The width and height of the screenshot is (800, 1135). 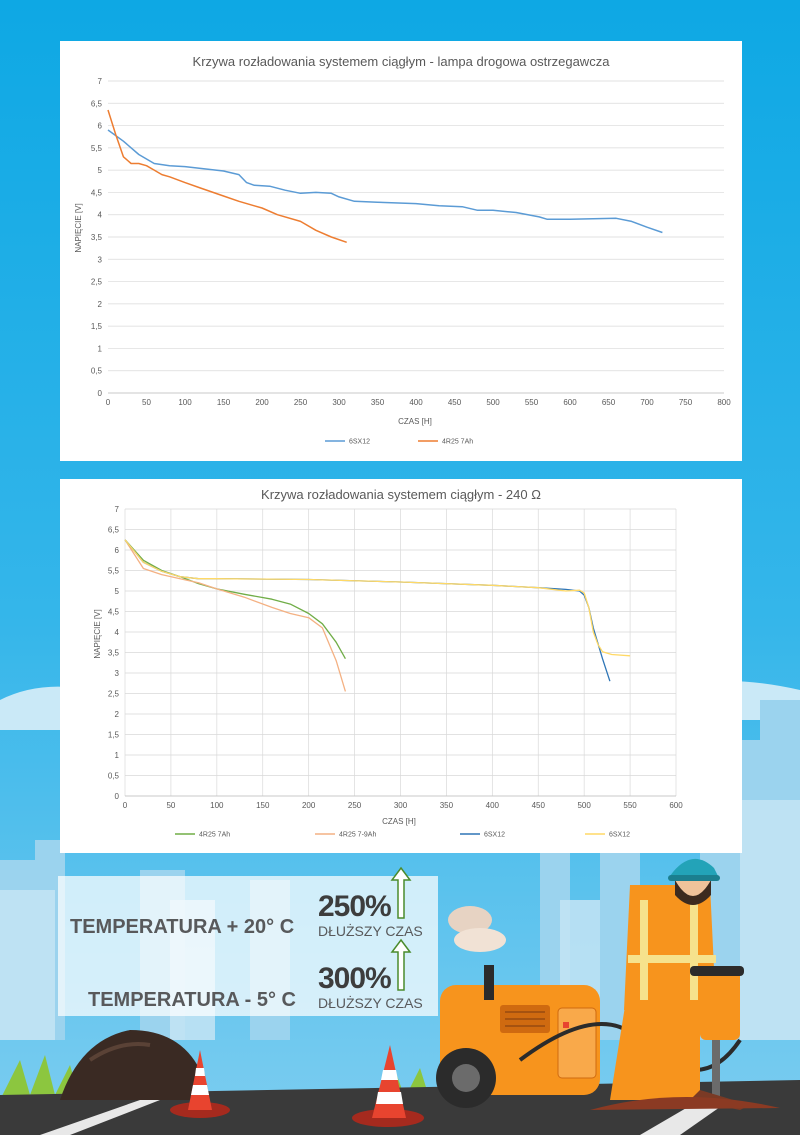 What do you see at coordinates (680, 984) in the screenshot?
I see `road-worker` at bounding box center [680, 984].